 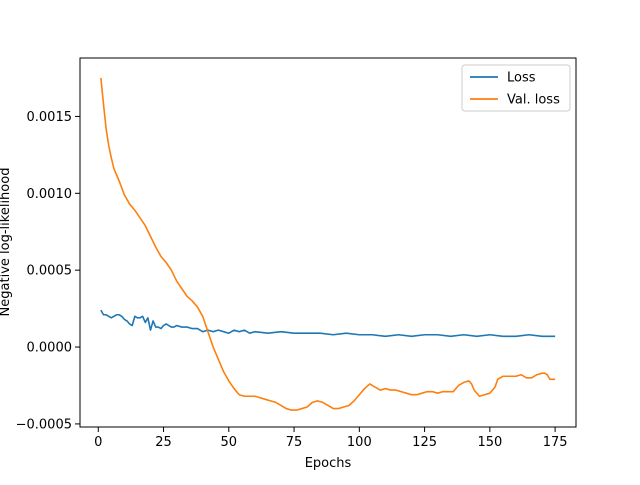 What do you see at coordinates (521, 78) in the screenshot?
I see `legend-label: Loss` at bounding box center [521, 78].